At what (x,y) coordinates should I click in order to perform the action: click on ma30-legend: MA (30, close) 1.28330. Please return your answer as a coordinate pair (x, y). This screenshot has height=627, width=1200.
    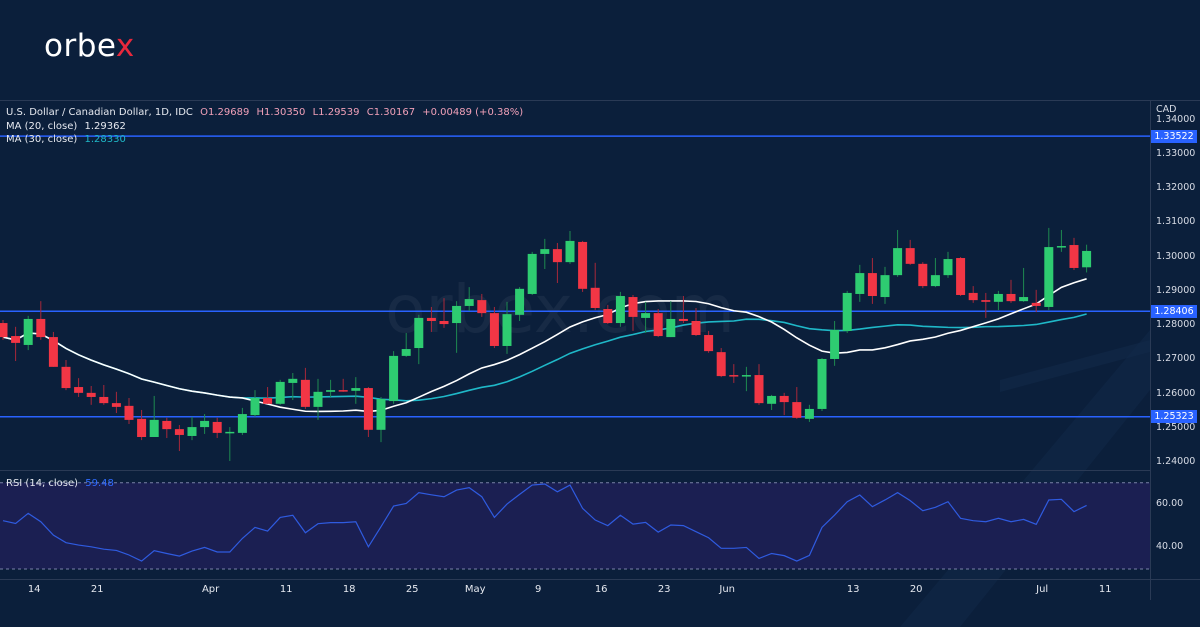
    Looking at the image, I should click on (68, 139).